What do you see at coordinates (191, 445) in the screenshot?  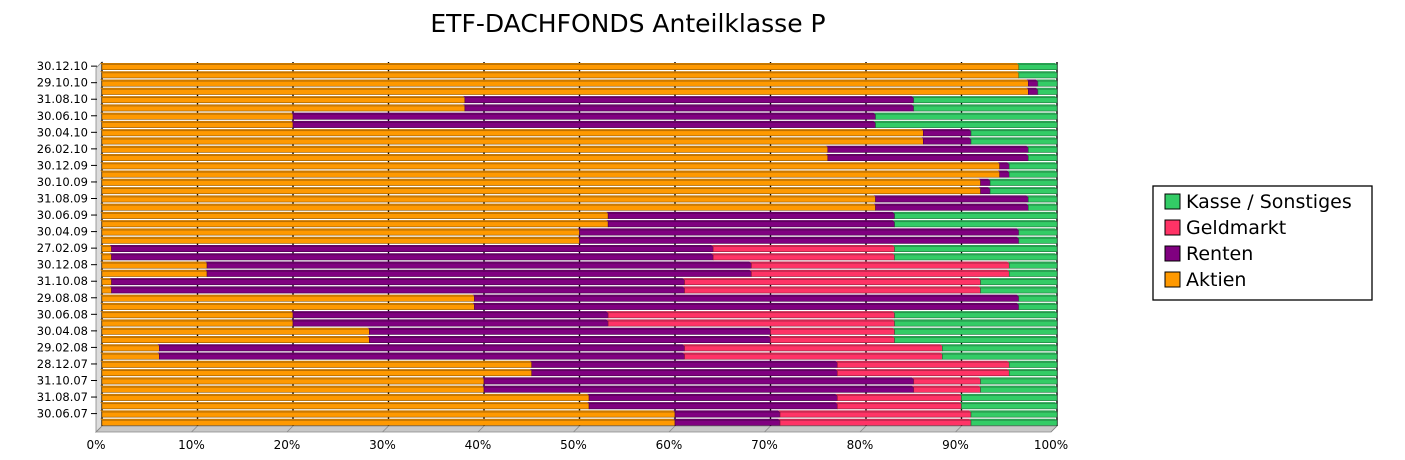 I see `x-tick-label: 10%` at bounding box center [191, 445].